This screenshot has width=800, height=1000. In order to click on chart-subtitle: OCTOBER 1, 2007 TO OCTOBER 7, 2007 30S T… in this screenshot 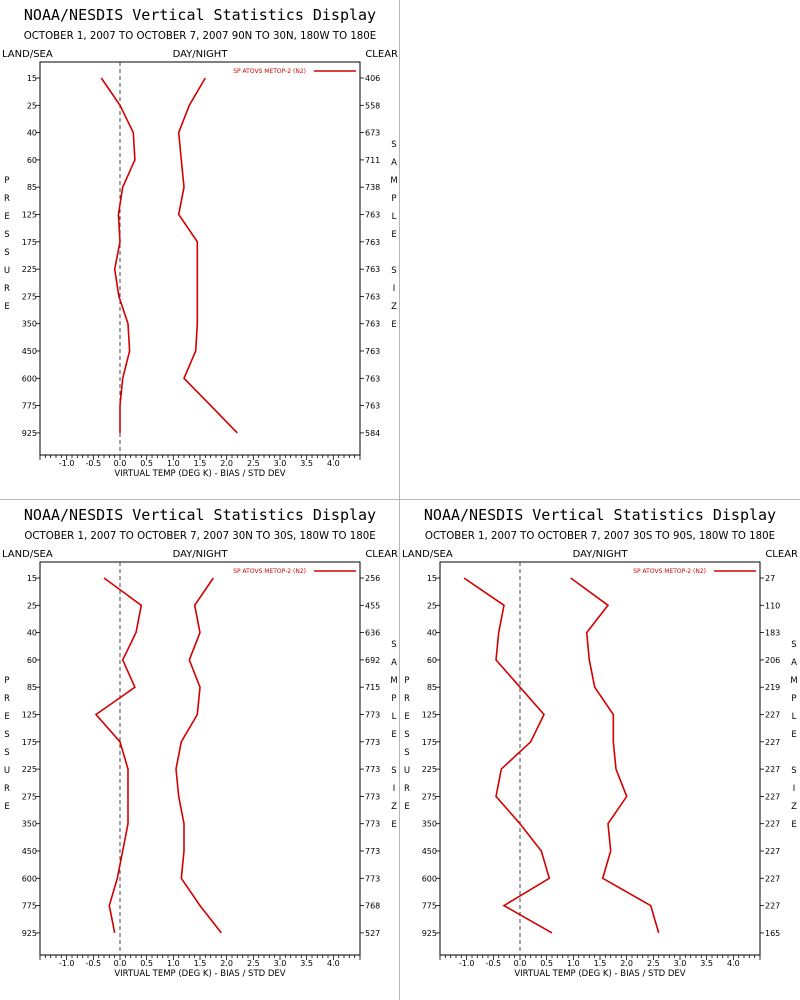, I will do `click(600, 536)`.